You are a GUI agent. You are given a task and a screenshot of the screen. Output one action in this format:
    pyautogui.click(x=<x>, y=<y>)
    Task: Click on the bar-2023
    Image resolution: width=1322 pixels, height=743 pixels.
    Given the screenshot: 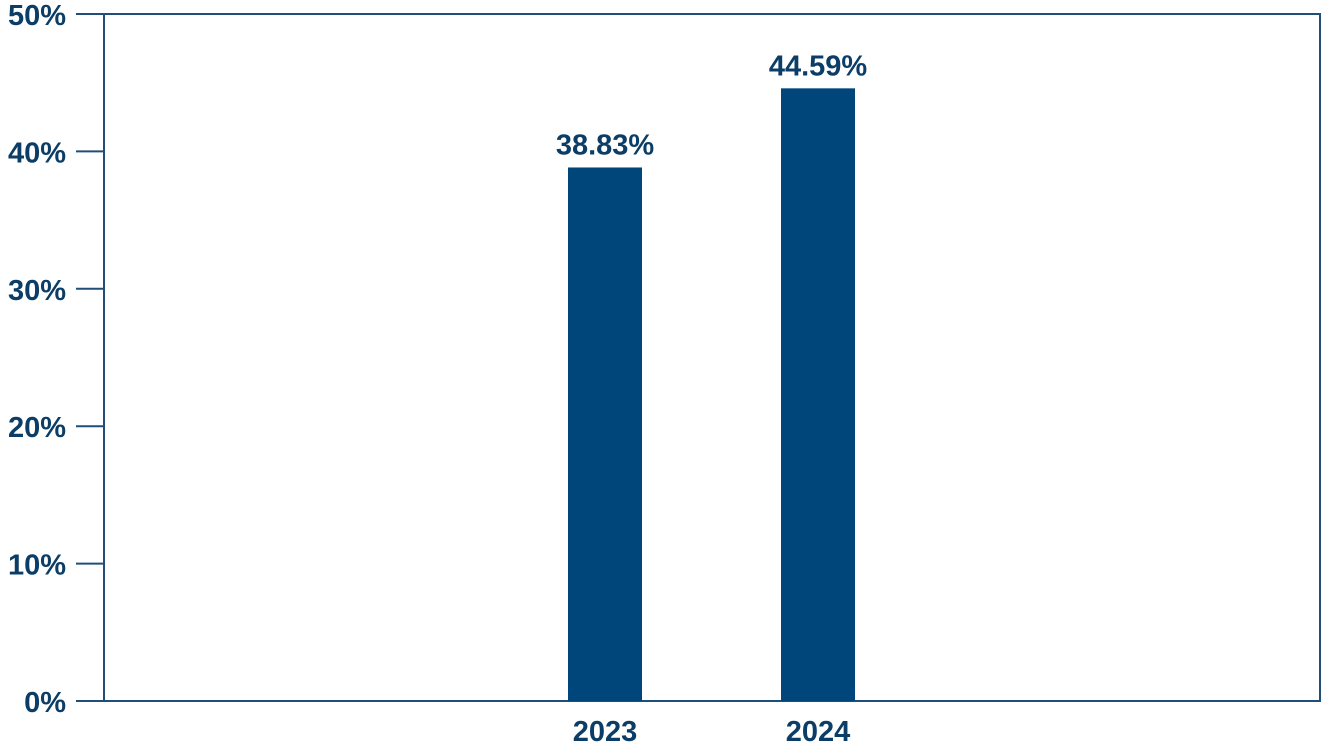 What is the action you would take?
    pyautogui.click(x=605, y=434)
    